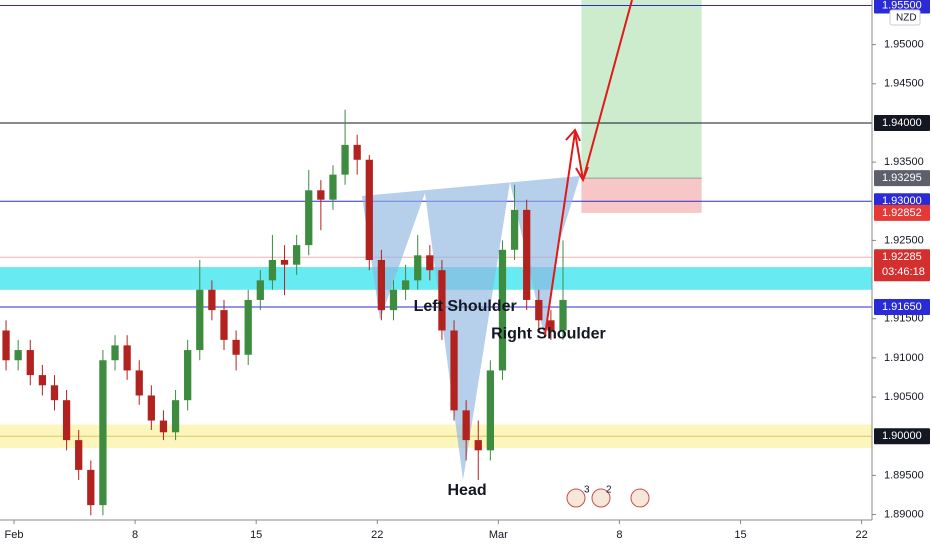 The image size is (932, 550). What do you see at coordinates (904, 45) in the screenshot?
I see `y-tick-label: 1.95000` at bounding box center [904, 45].